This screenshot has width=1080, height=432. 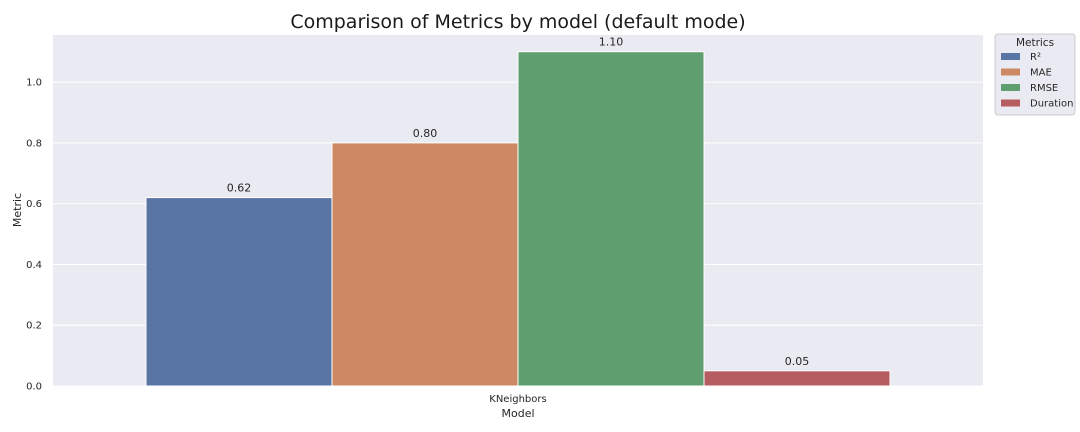 What do you see at coordinates (34, 143) in the screenshot?
I see `y-tick-label: 0.8` at bounding box center [34, 143].